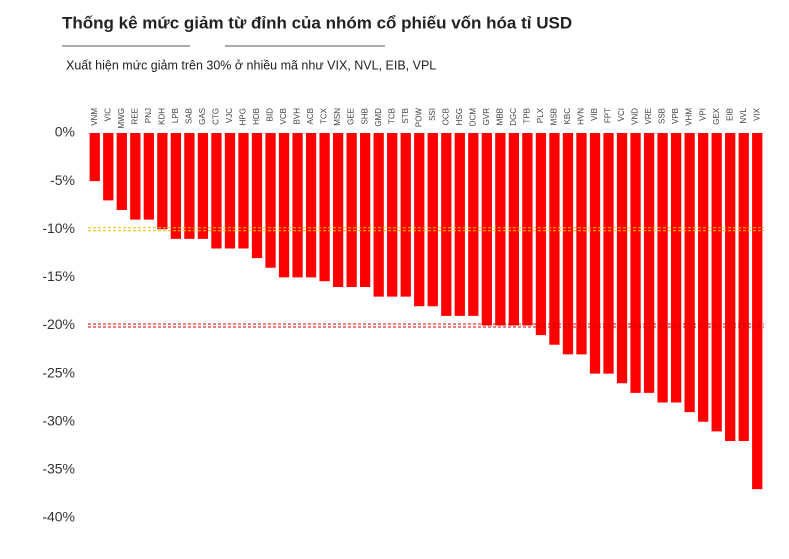 This screenshot has width=789, height=559. Describe the element at coordinates (229, 115) in the screenshot. I see `x-tick-label: VJC` at that location.